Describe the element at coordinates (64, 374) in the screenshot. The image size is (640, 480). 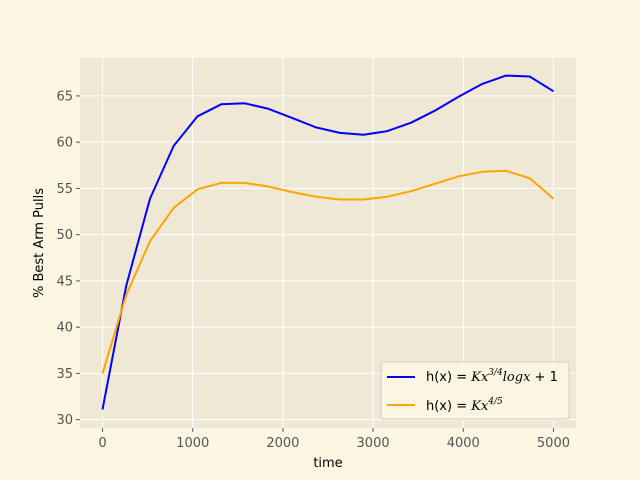
I see `y-tick-label: 35` at that location.